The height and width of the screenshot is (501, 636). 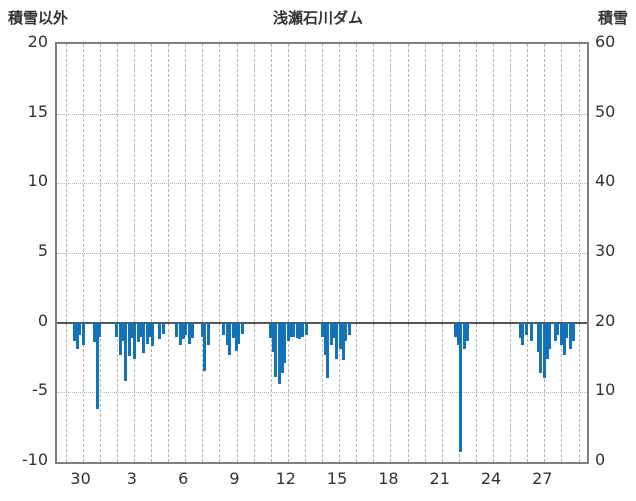 I want to click on right-axis-tick-label: 30, so click(x=605, y=250).